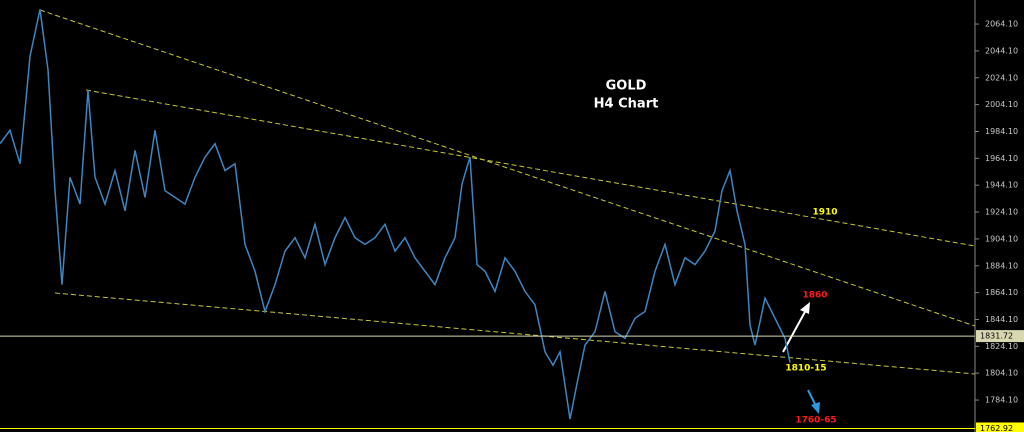 The width and height of the screenshot is (1024, 432). I want to click on chart-subtitle: H4 Chart, so click(626, 104).